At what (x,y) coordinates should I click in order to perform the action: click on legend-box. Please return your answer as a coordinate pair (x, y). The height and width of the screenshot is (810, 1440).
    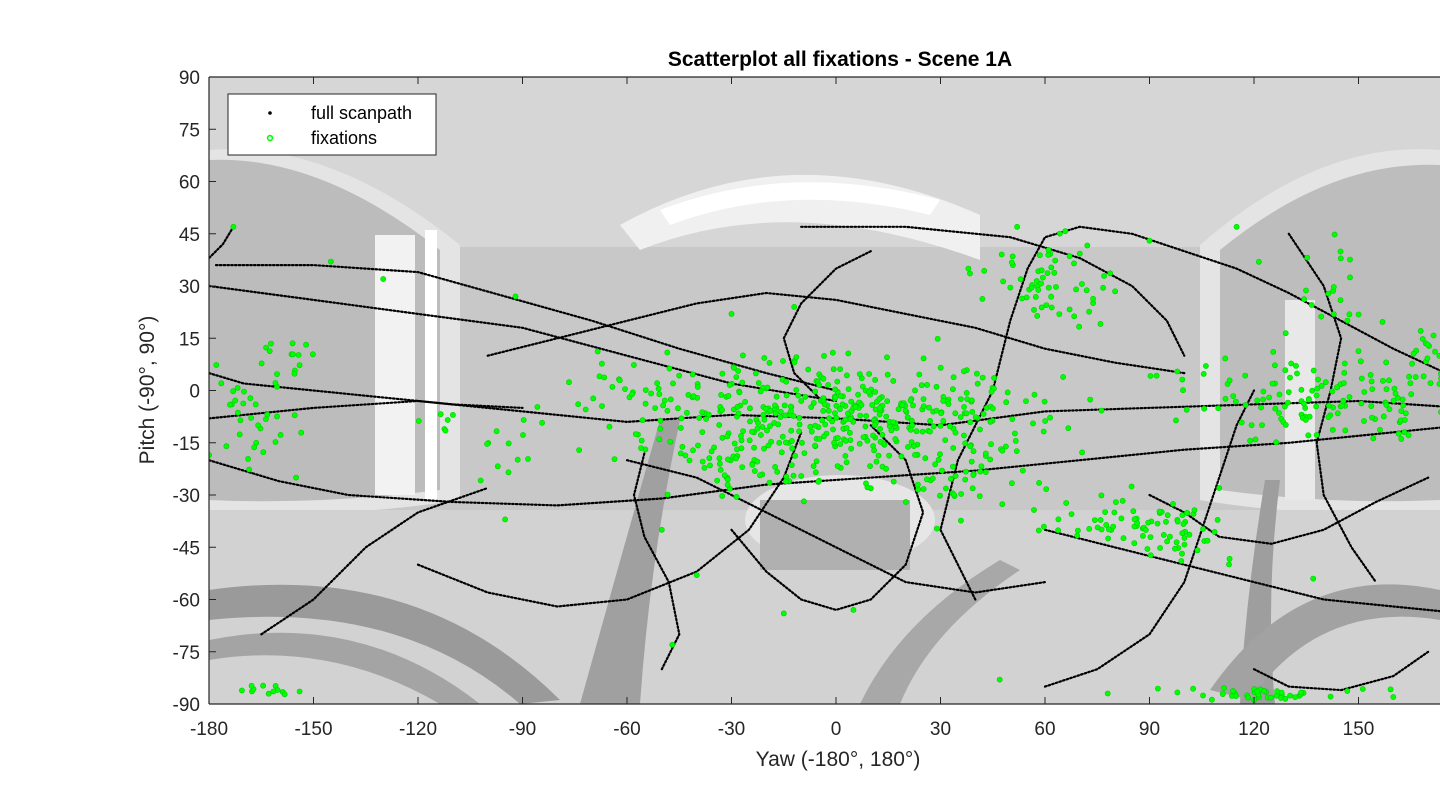
    Looking at the image, I should click on (332, 124).